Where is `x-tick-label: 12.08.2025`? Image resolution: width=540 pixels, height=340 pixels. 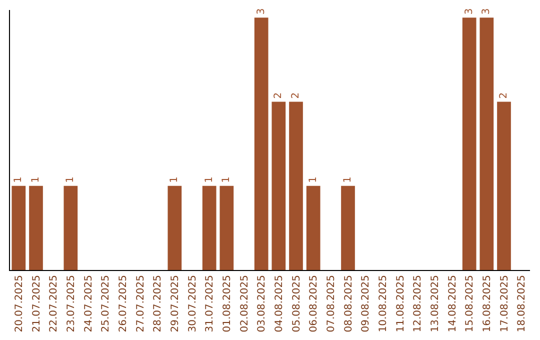
x-tick-label: 12.08.2025 is located at coordinates (418, 303).